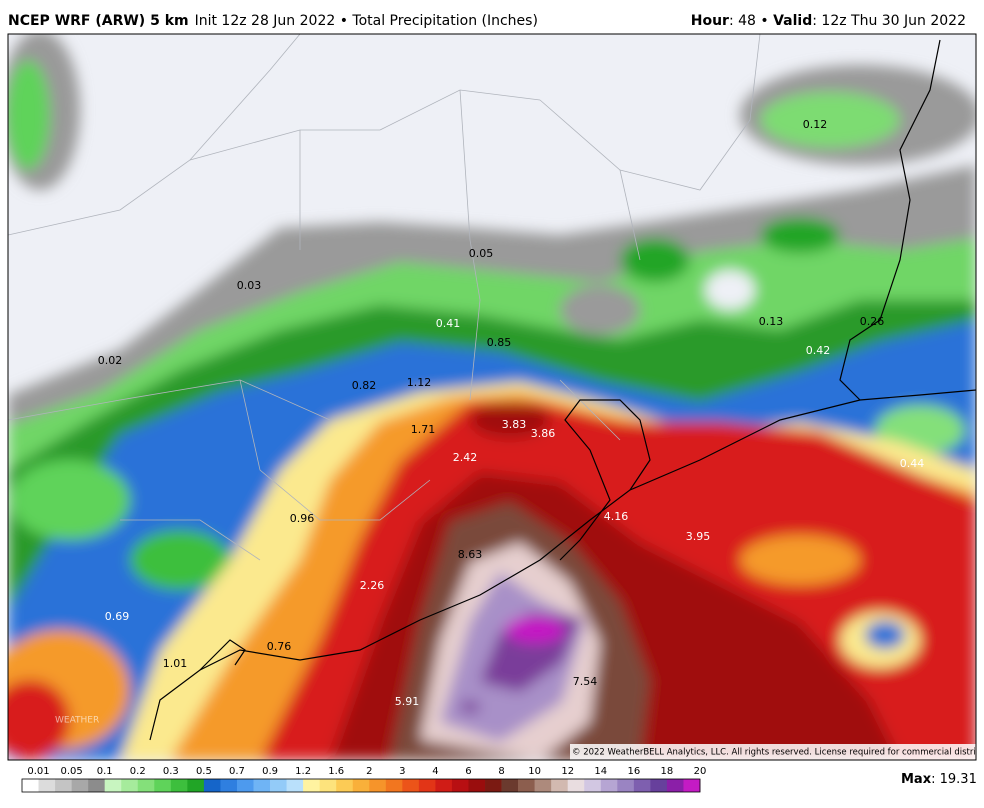  Describe the element at coordinates (889, 21) in the screenshot. I see `valid-value: : 12z Thu 30 Jun 2022` at that location.